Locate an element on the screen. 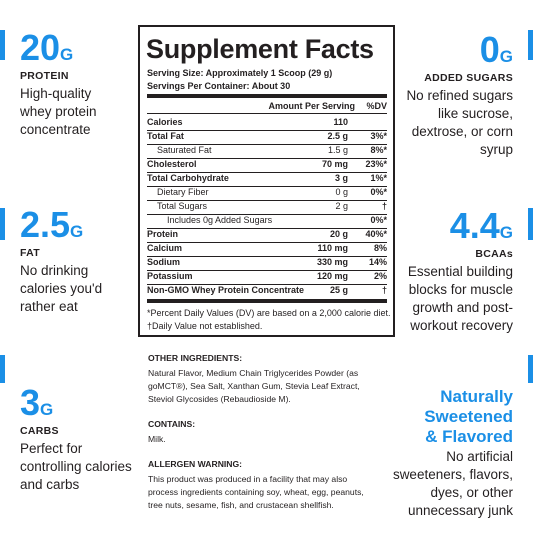 Image resolution: width=533 pixels, height=533 pixels. nutrient-name: Dietary Fiber is located at coordinates (183, 192).